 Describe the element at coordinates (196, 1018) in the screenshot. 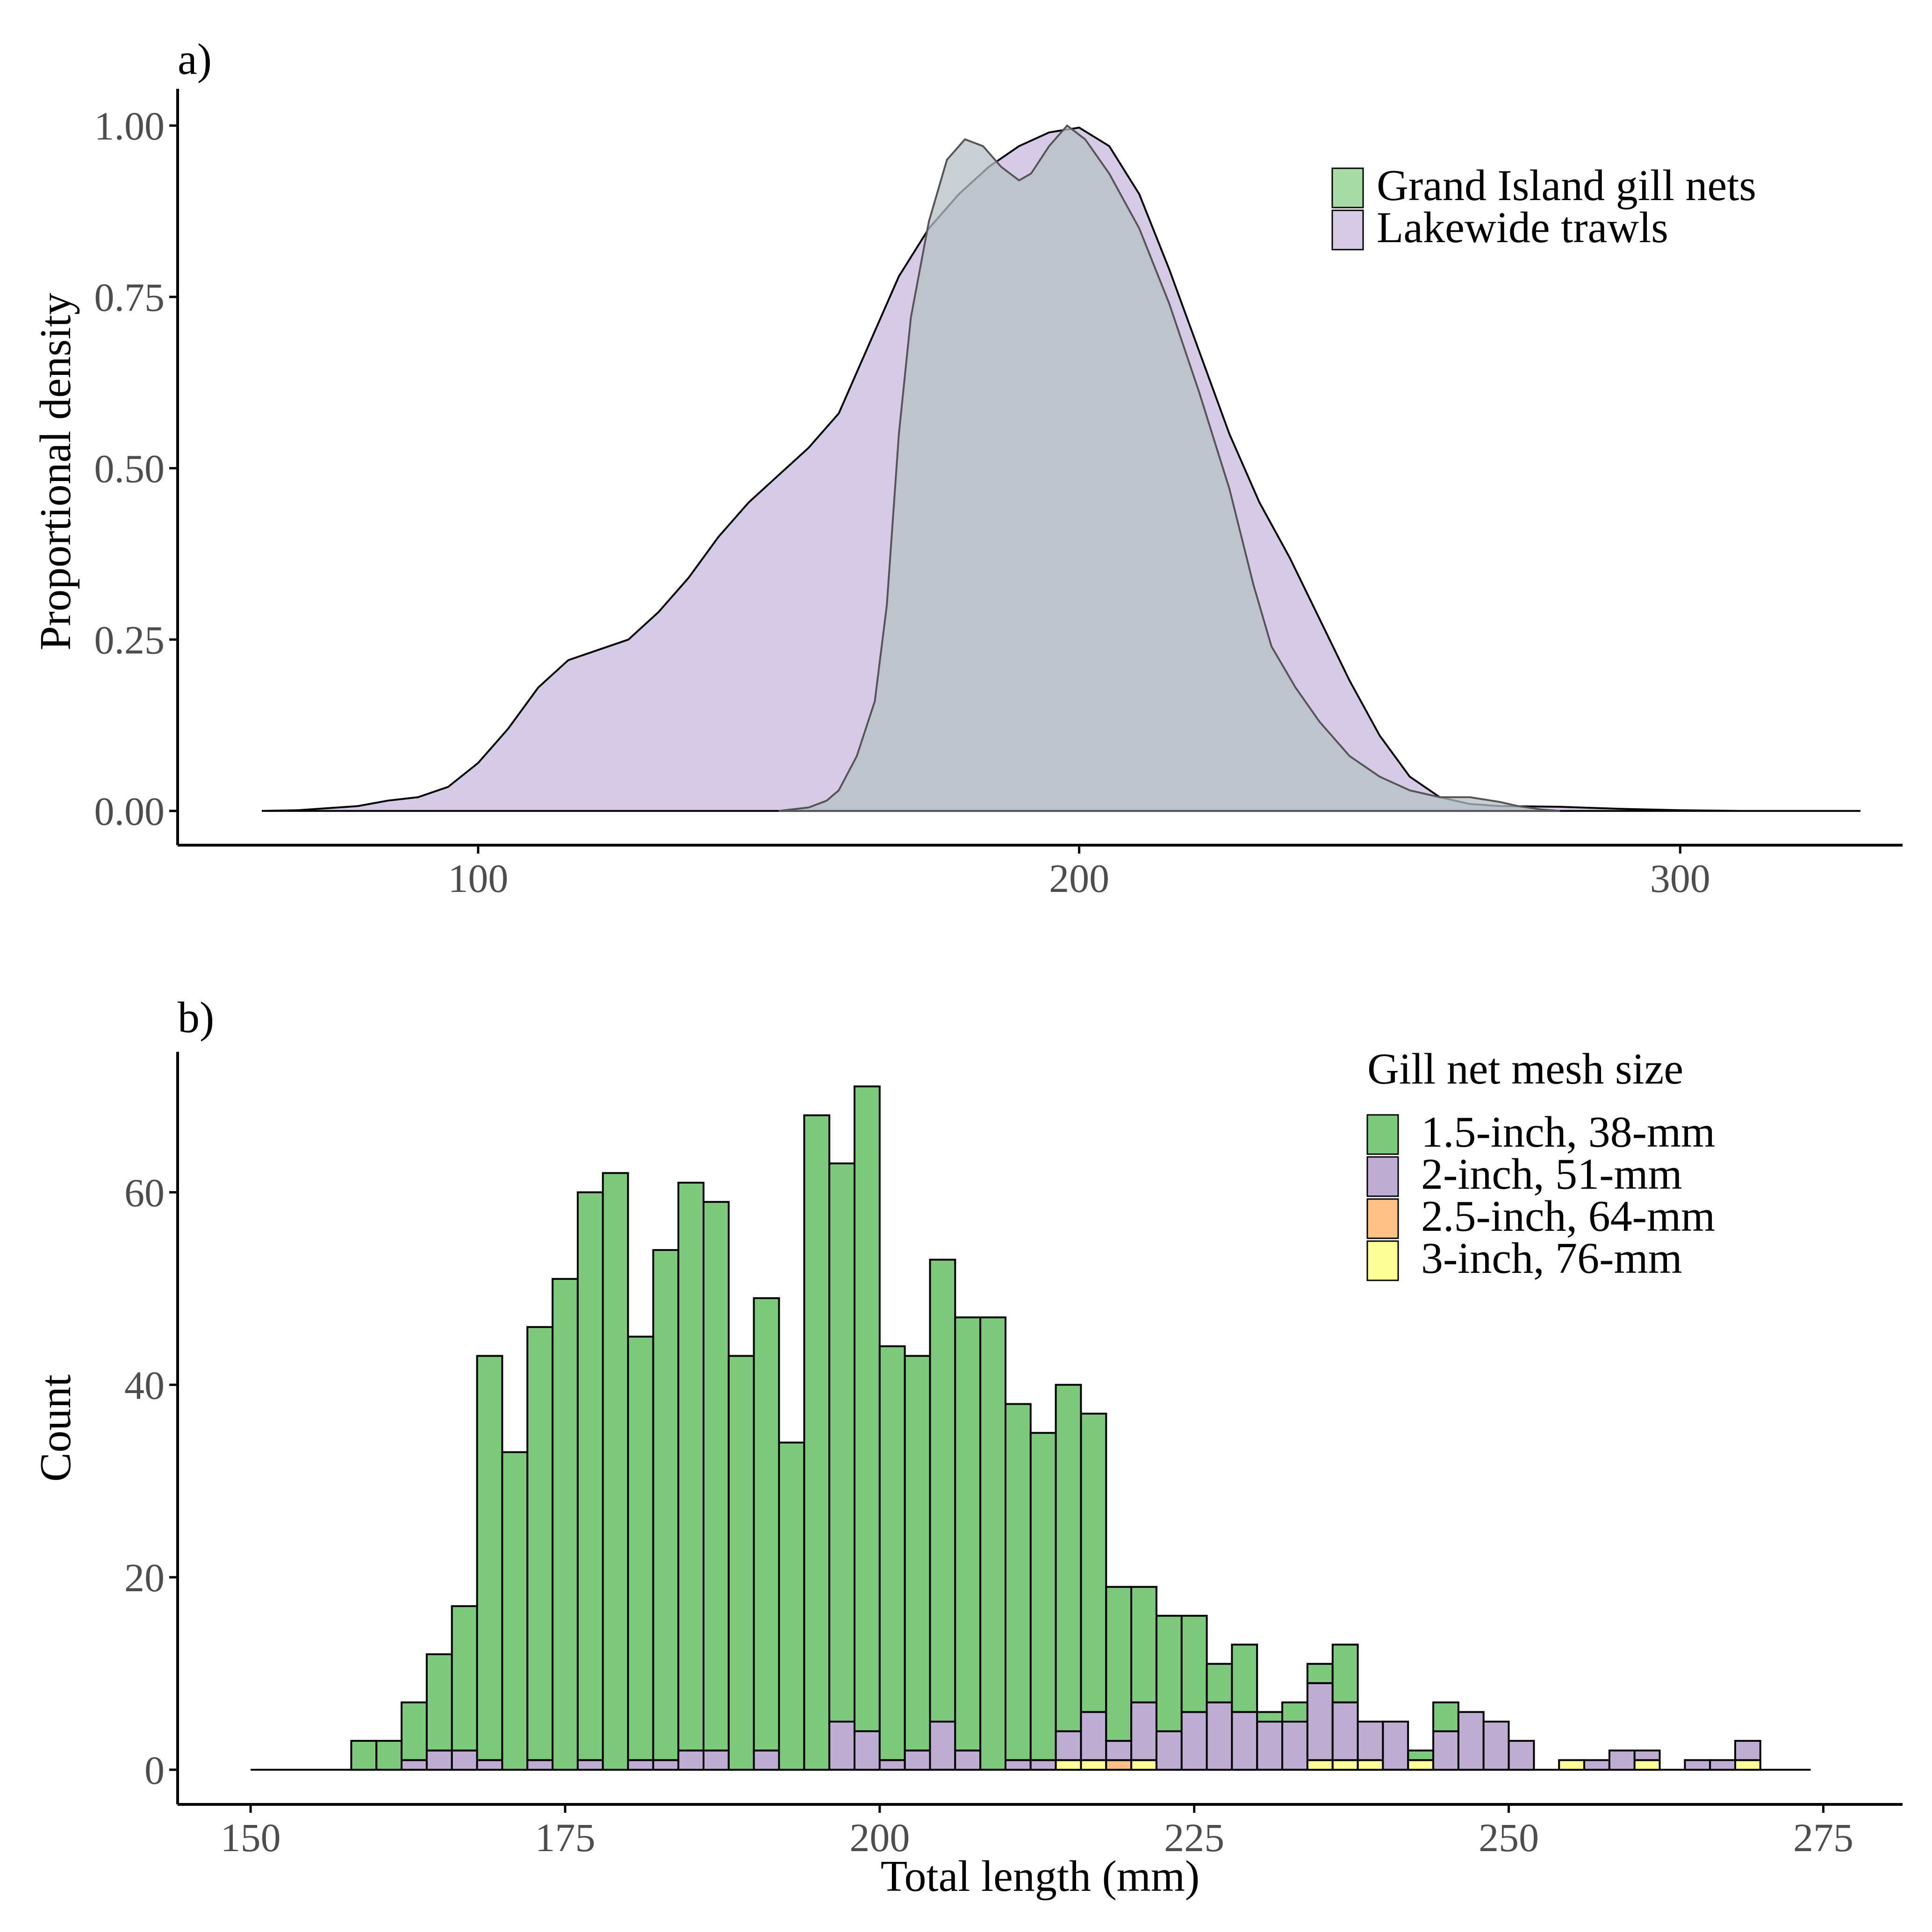

I see `panel-b-label: b)` at that location.